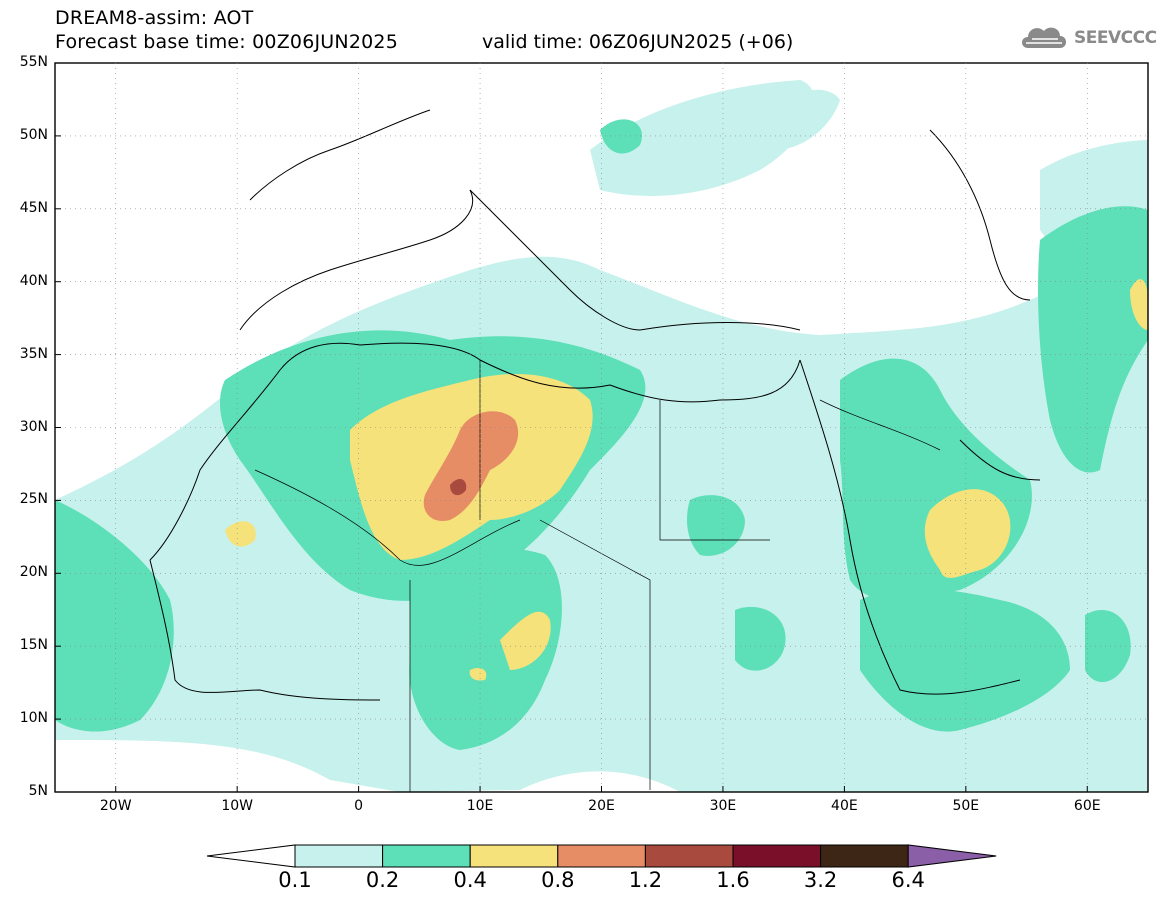  I want to click on logo: SEEVCCC, so click(1087, 38).